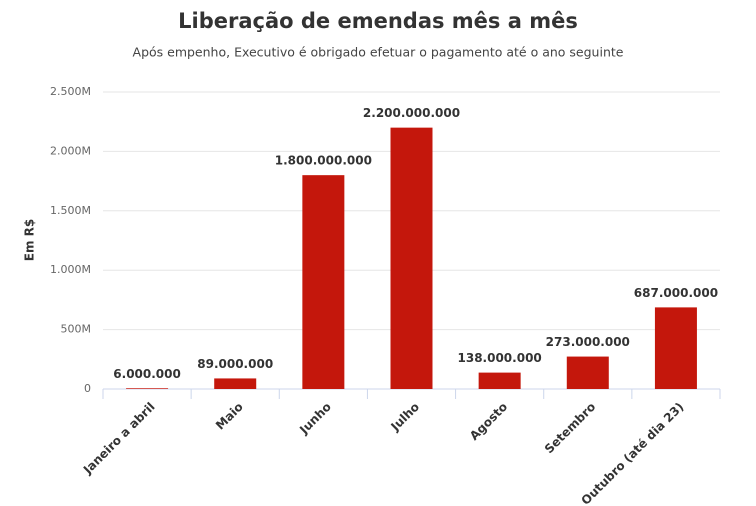 The width and height of the screenshot is (756, 506). What do you see at coordinates (70, 269) in the screenshot?
I see `y-tick-label: 1.000M` at bounding box center [70, 269].